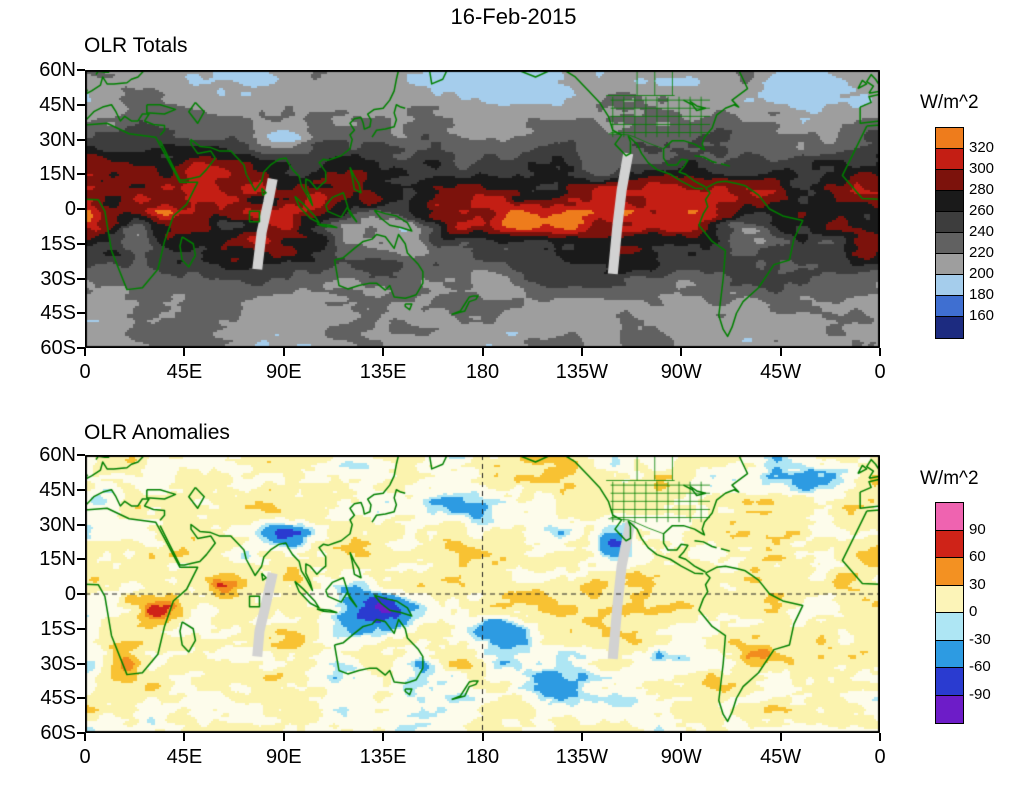  I want to click on colorbar-tick-label: -60, so click(980, 666).